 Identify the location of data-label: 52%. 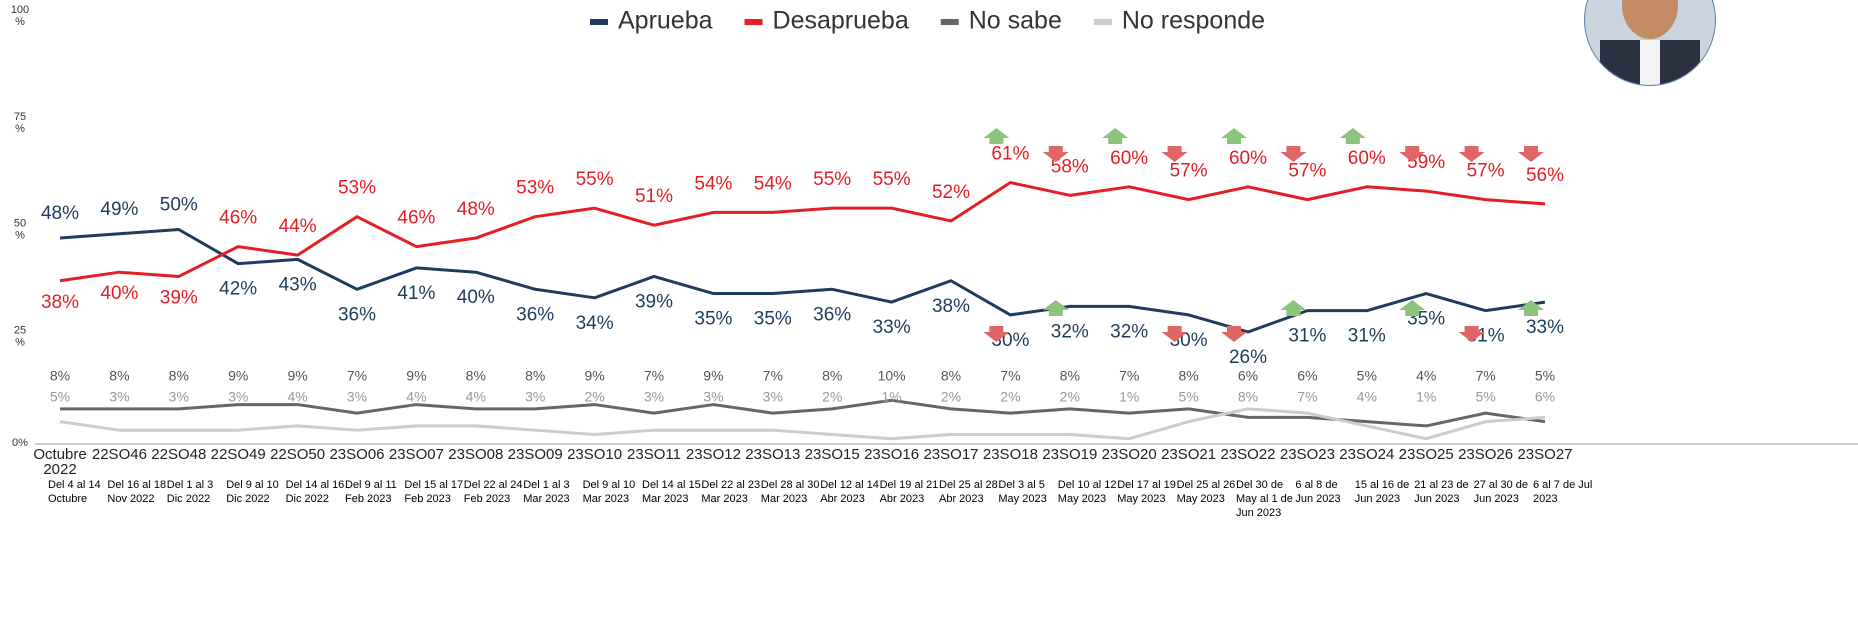
(951, 192).